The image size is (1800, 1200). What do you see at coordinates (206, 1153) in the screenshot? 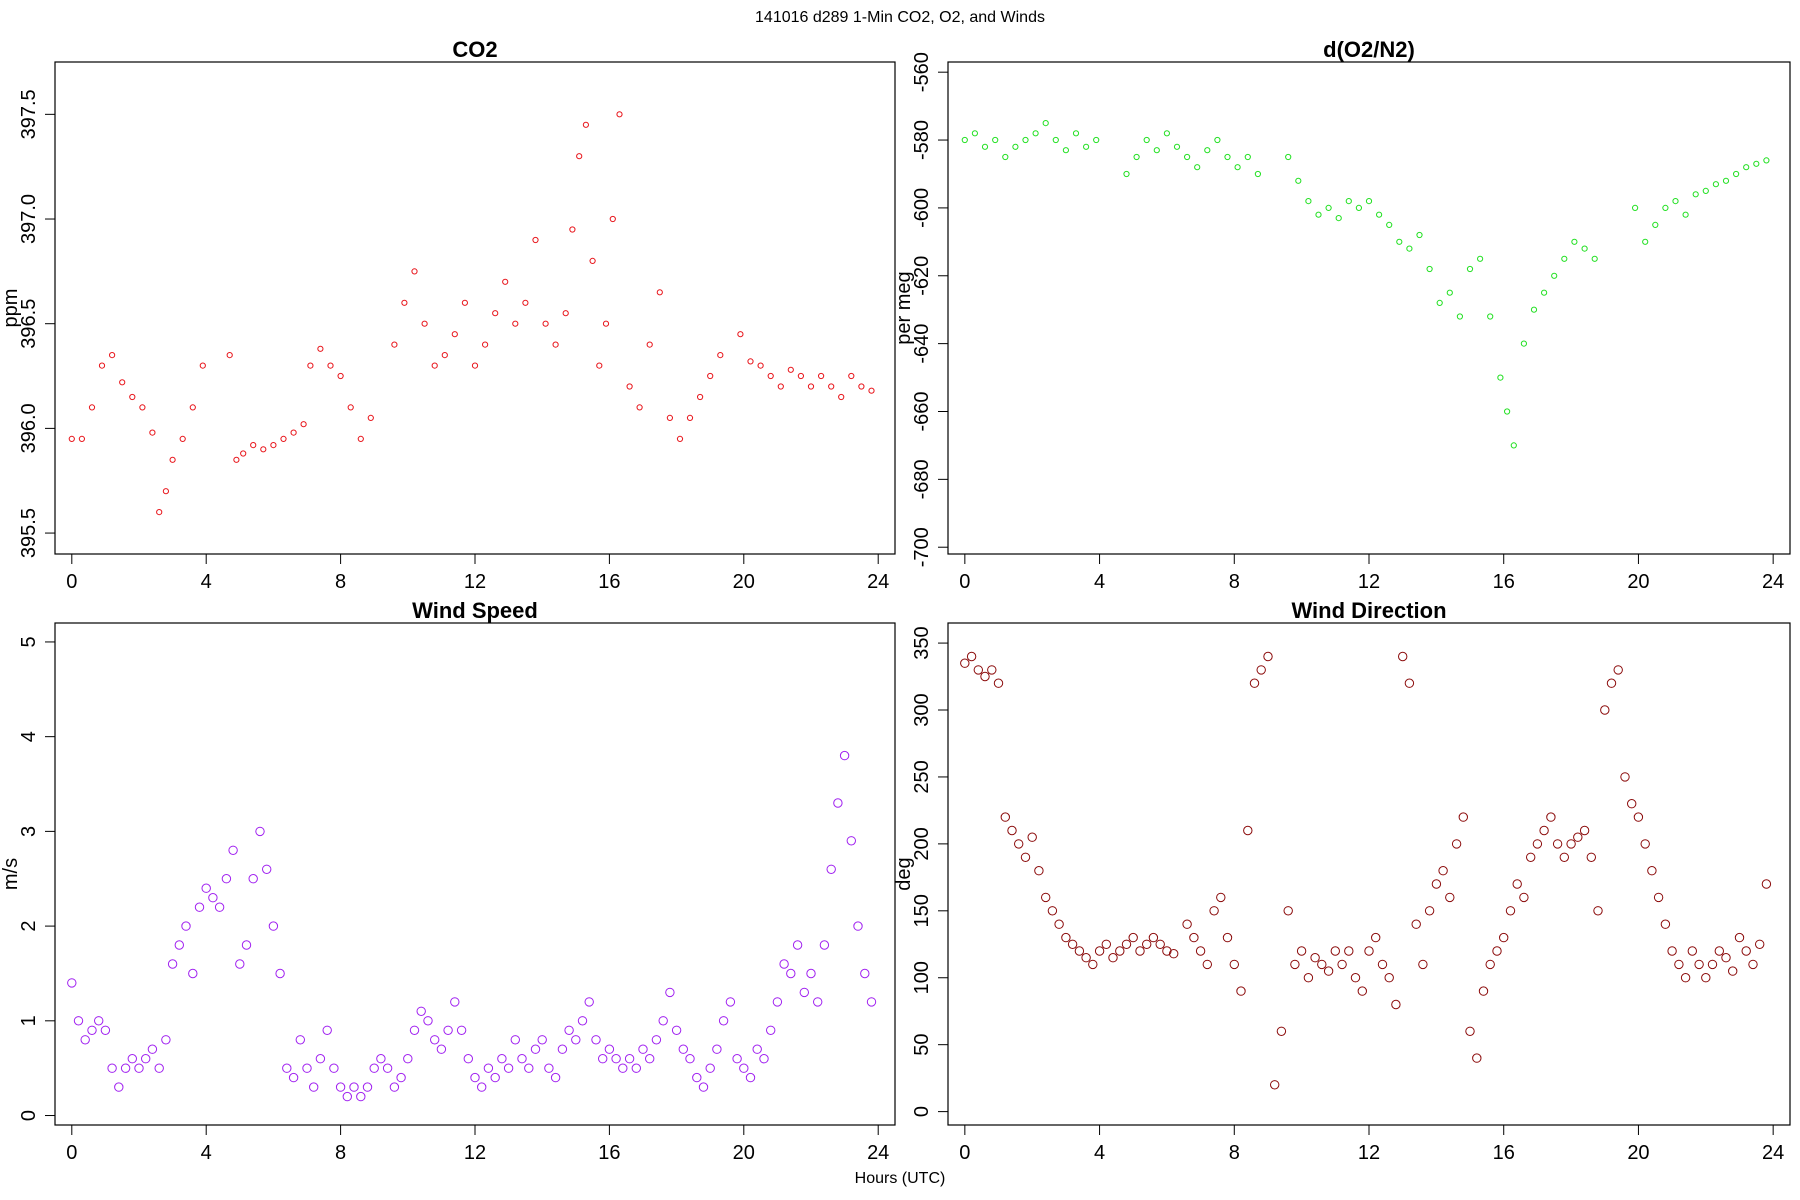
I see `wspd-x-tick-label: 4` at bounding box center [206, 1153].